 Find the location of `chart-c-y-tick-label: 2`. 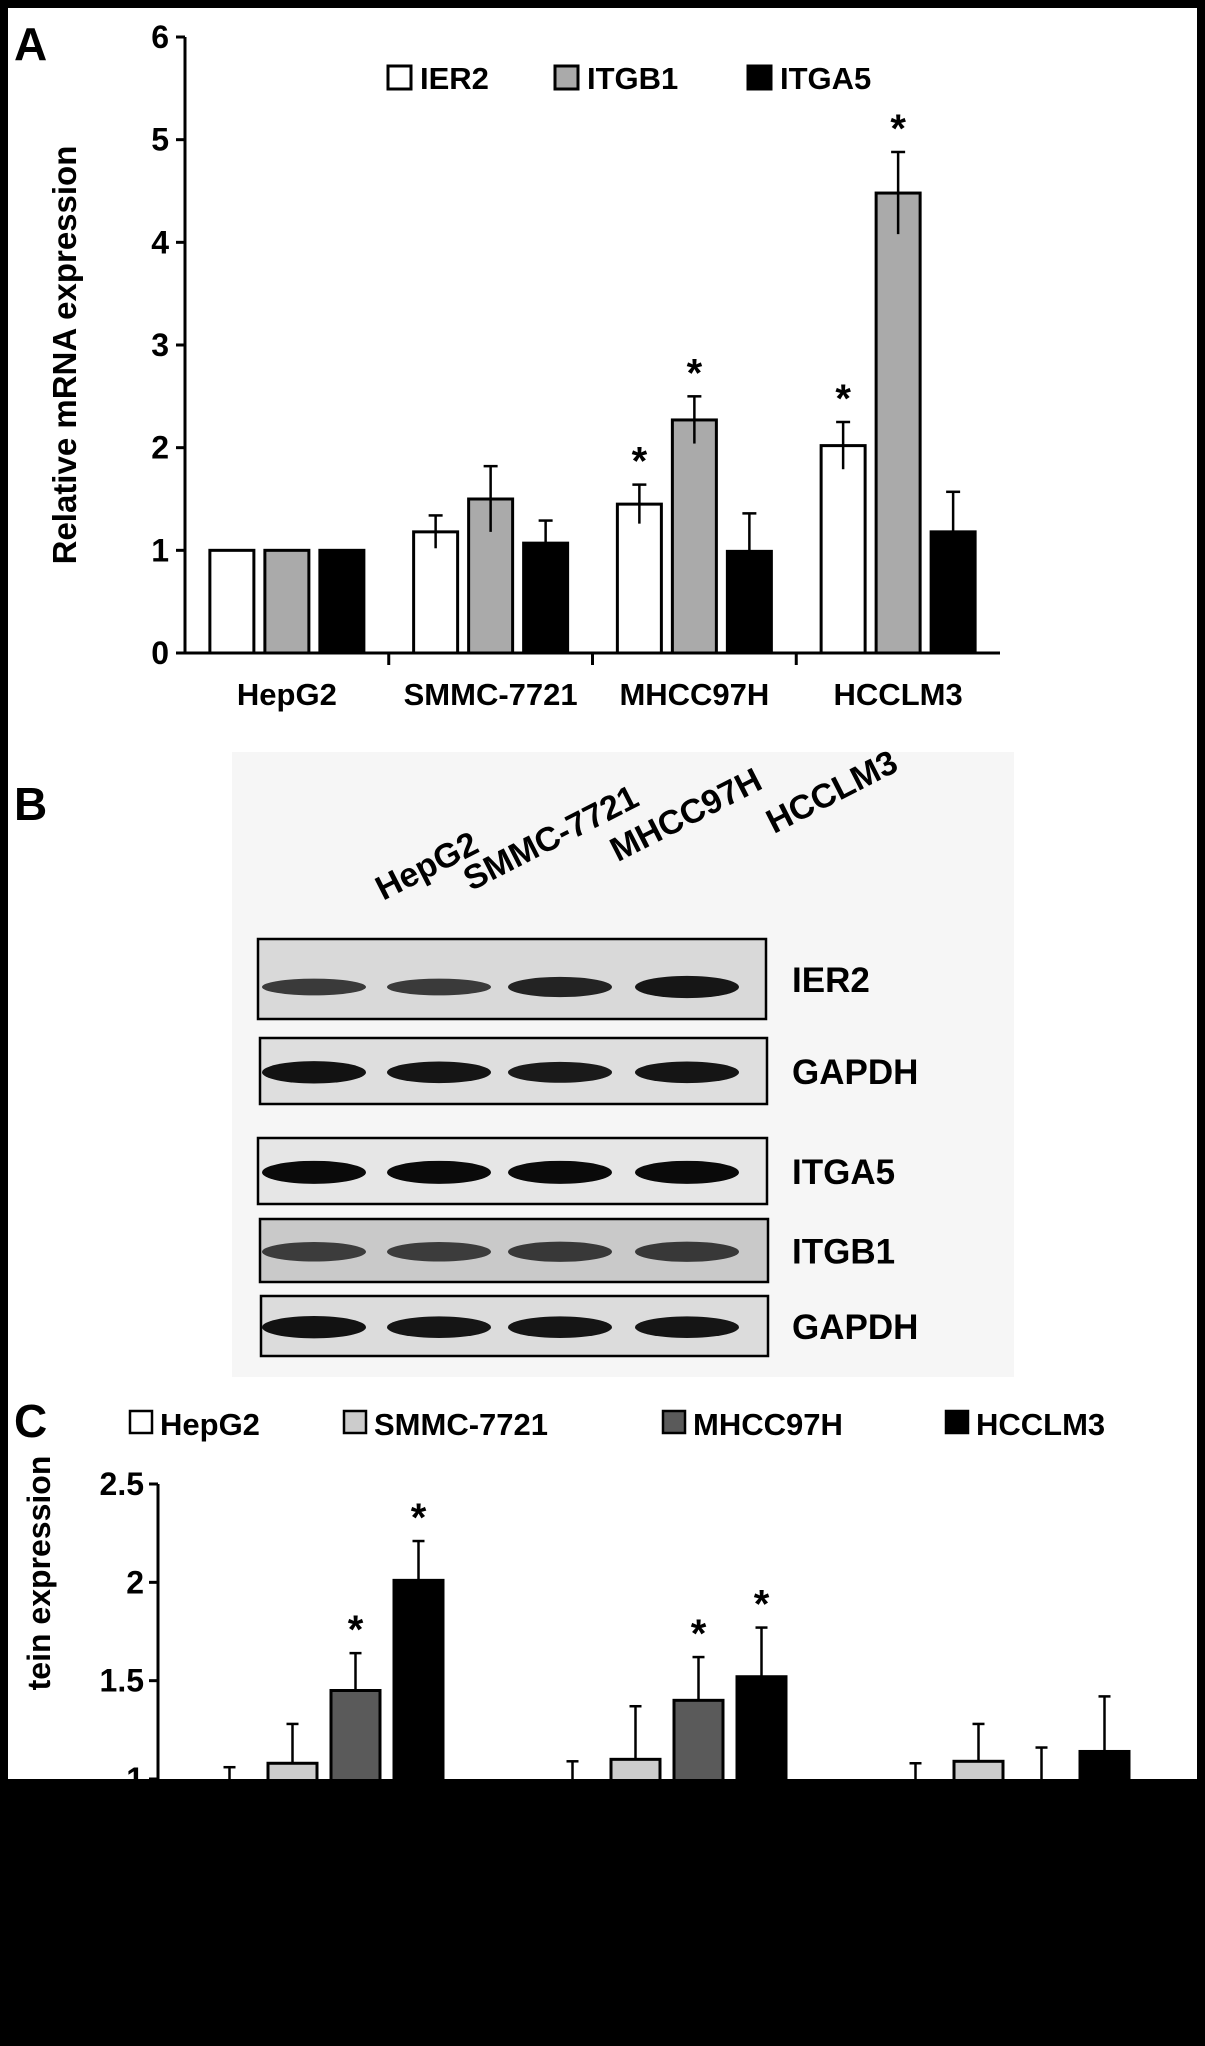

chart-c-y-tick-label: 2 is located at coordinates (135, 1582).